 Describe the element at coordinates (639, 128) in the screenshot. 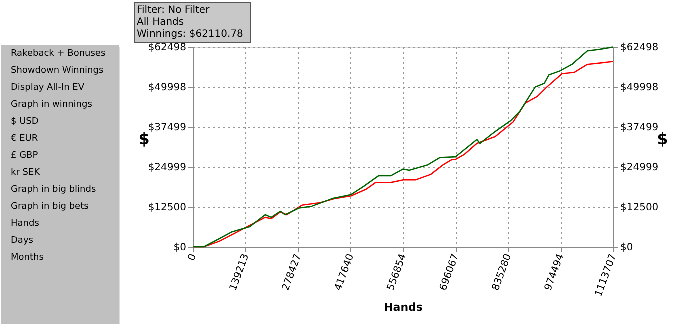

I see `y2-tick-label: $37499` at that location.